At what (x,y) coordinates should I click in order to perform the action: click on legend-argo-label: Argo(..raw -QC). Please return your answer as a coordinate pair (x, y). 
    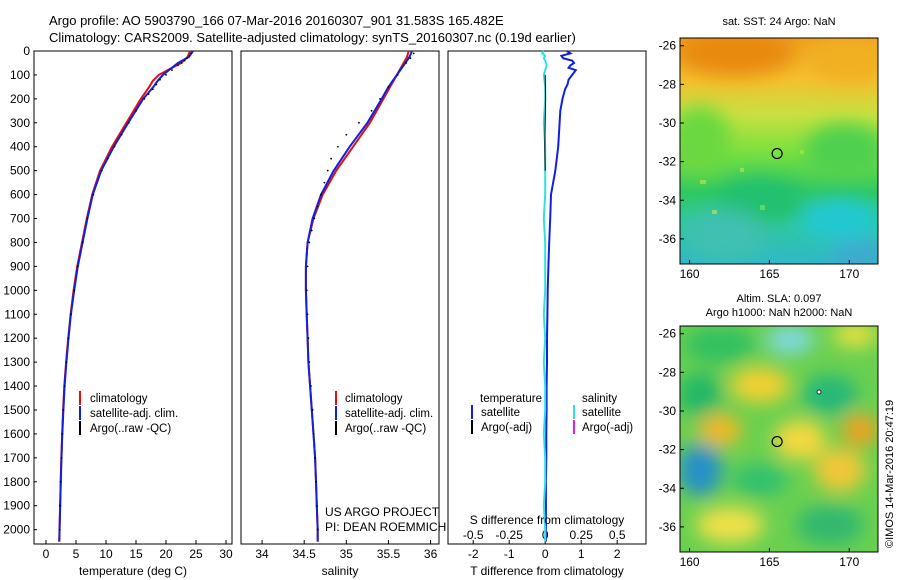
    Looking at the image, I should click on (130, 429).